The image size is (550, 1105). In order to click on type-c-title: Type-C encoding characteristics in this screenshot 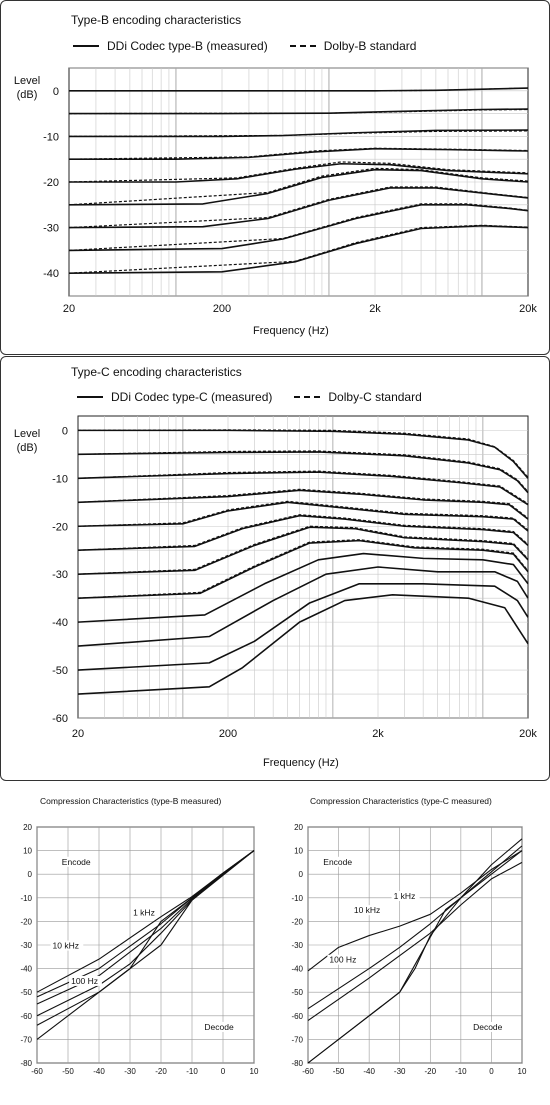, I will do `click(156, 372)`.